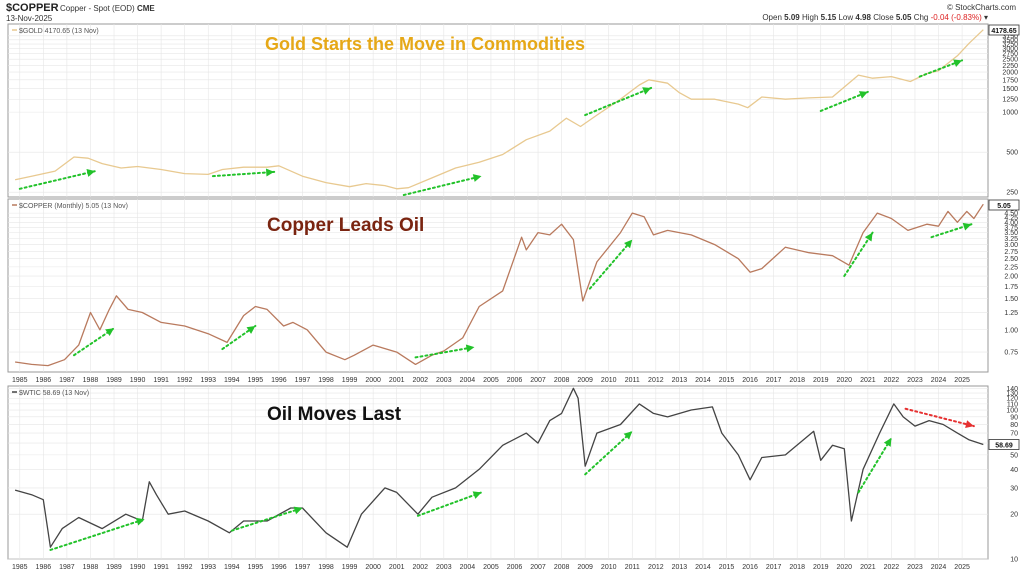  What do you see at coordinates (1014, 560) in the screenshot?
I see `y-tick-label: 10` at bounding box center [1014, 560].